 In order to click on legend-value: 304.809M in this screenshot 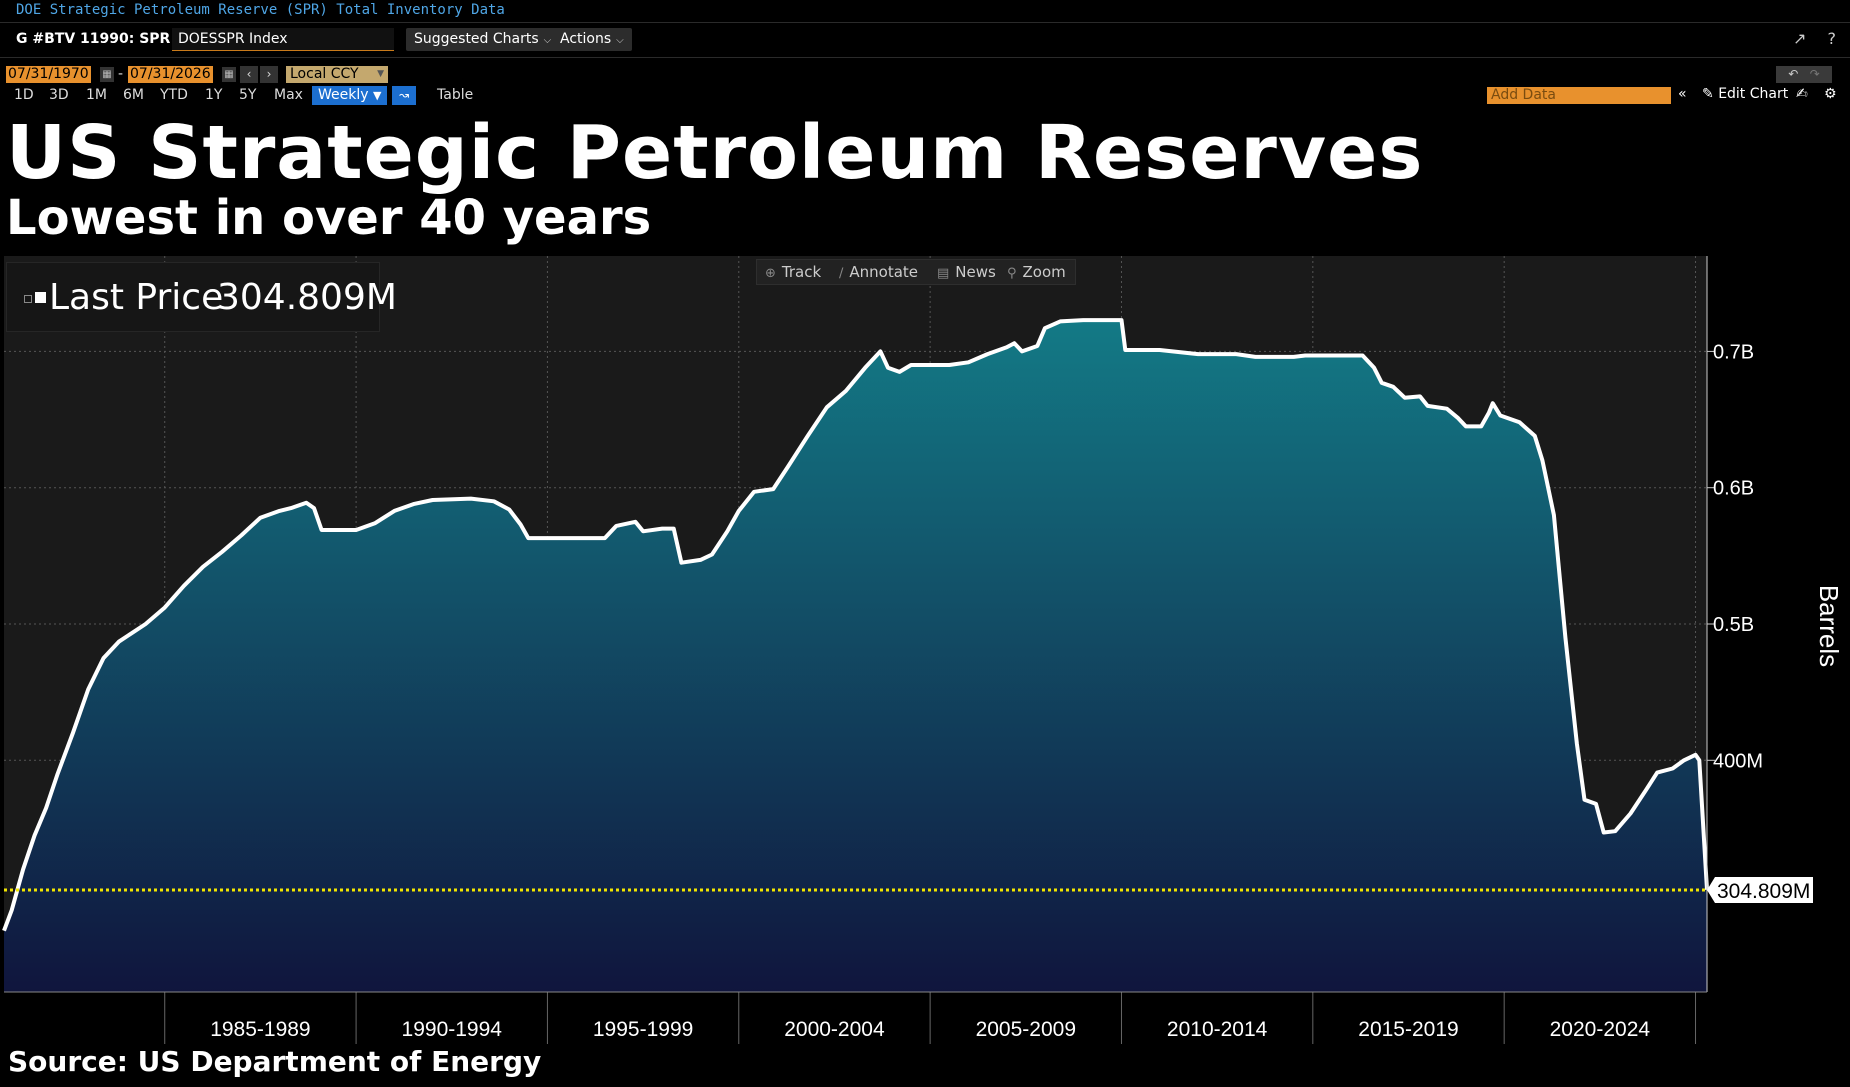, I will do `click(307, 297)`.